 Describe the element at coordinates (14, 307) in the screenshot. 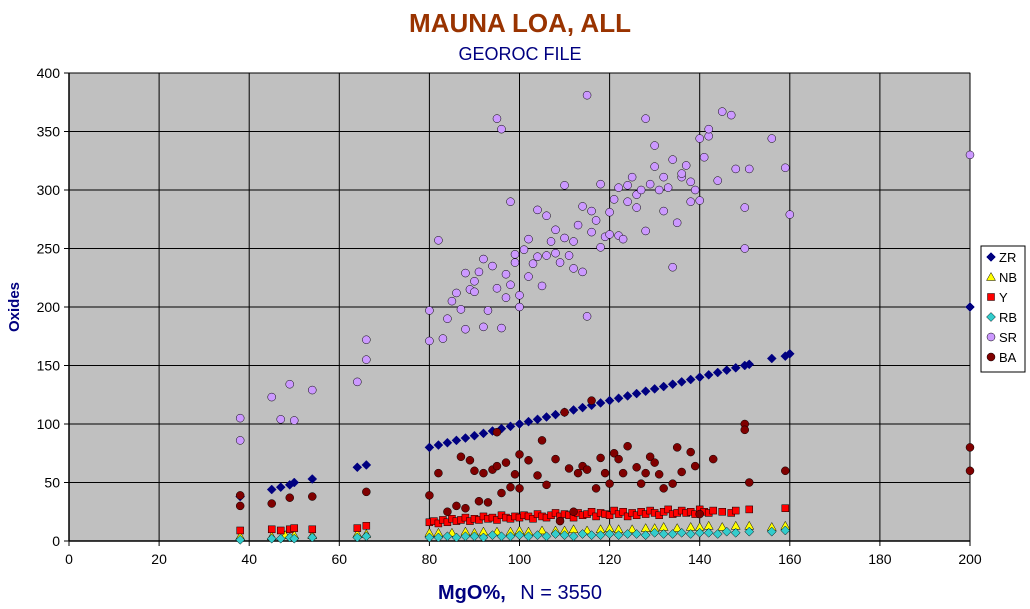

I see `y-axis-label: Oxides` at that location.